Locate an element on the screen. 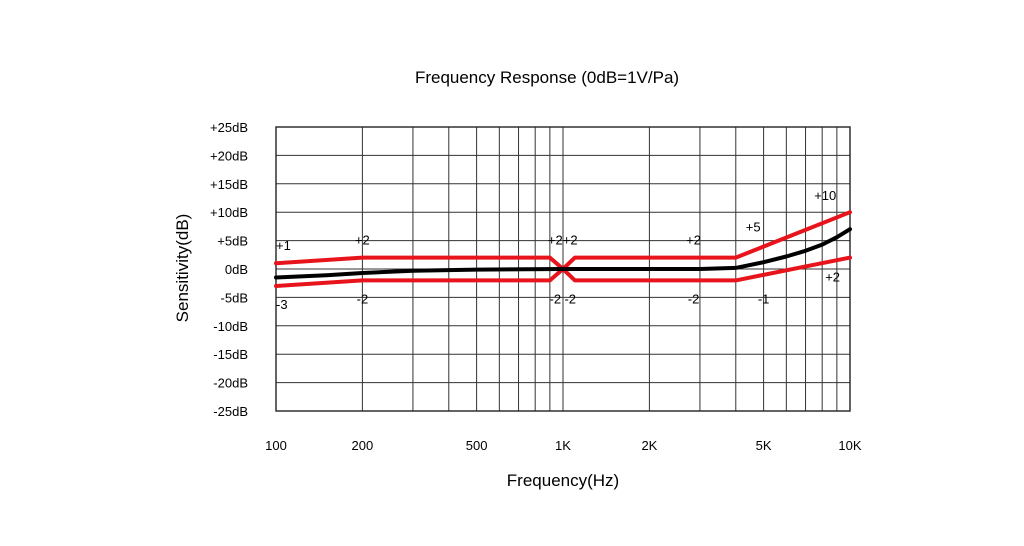 The width and height of the screenshot is (1024, 546). limit-annotation: +5 is located at coordinates (753, 226).